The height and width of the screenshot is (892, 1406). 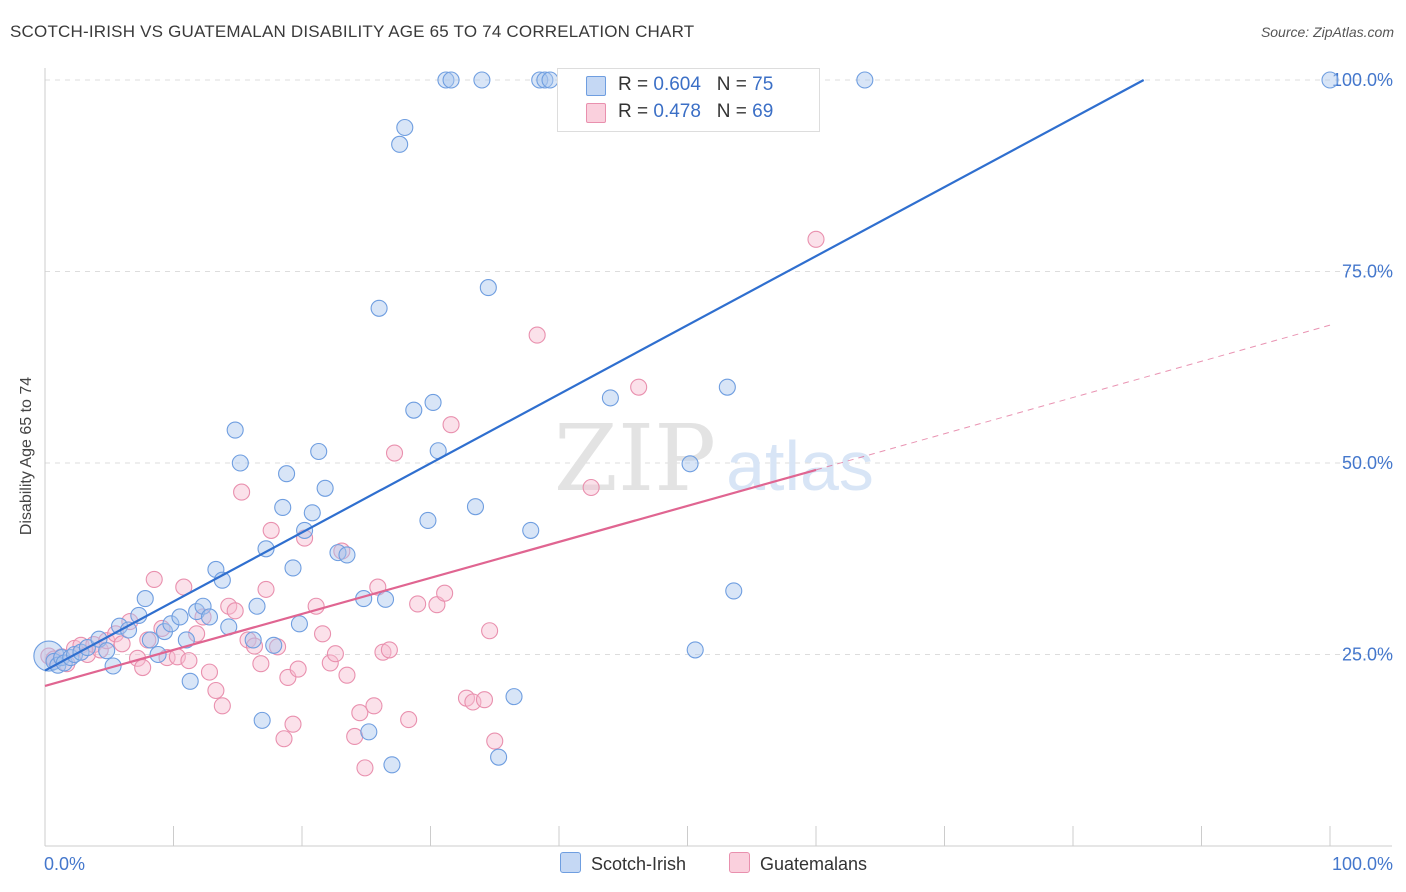 I want to click on guatemalans-trend-line, so click(x=430, y=577).